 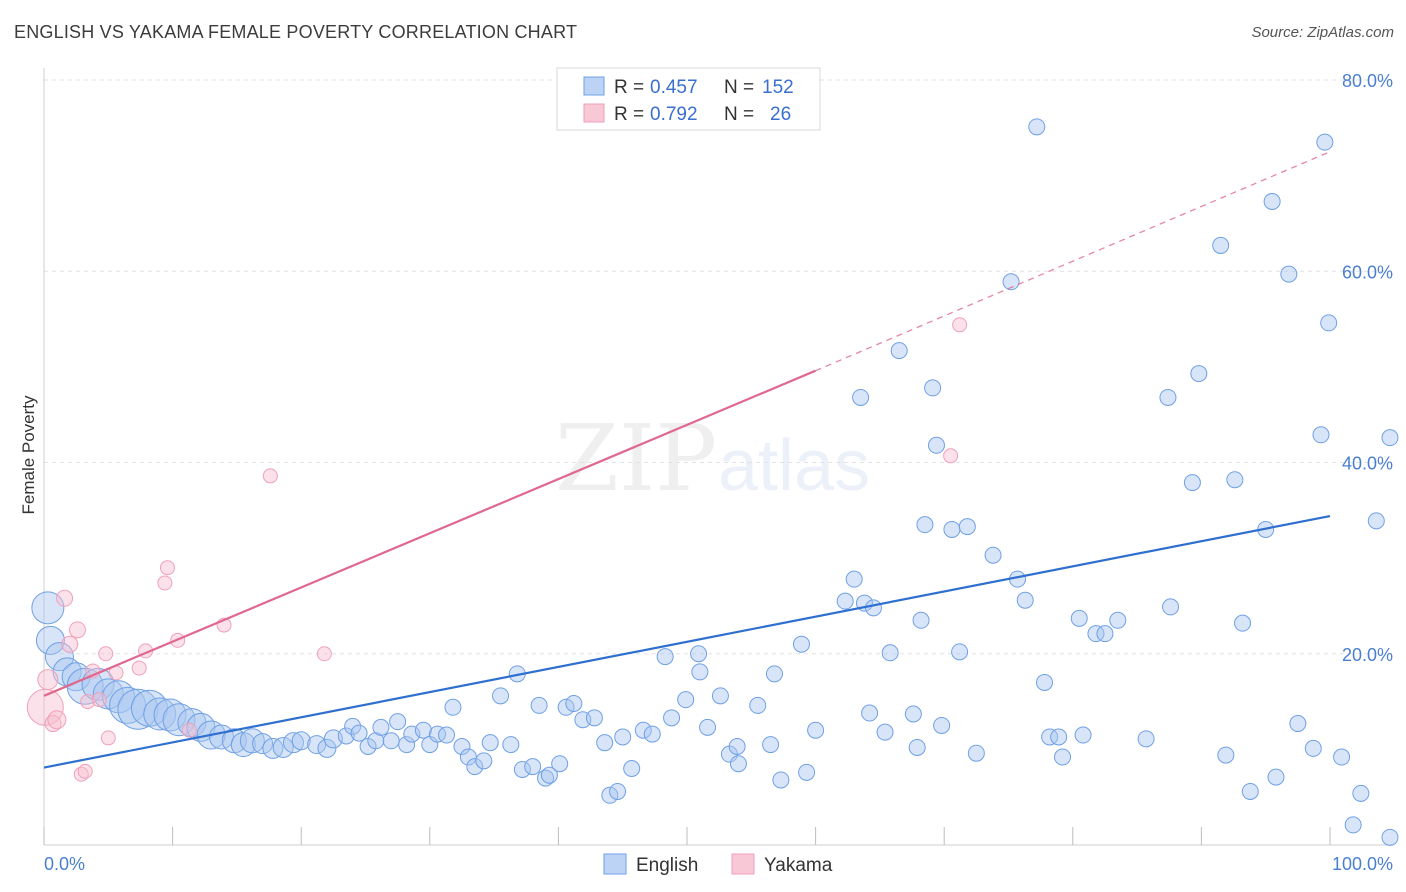 What do you see at coordinates (798, 865) in the screenshot?
I see `legend-bottom-yakama: Yakama` at bounding box center [798, 865].